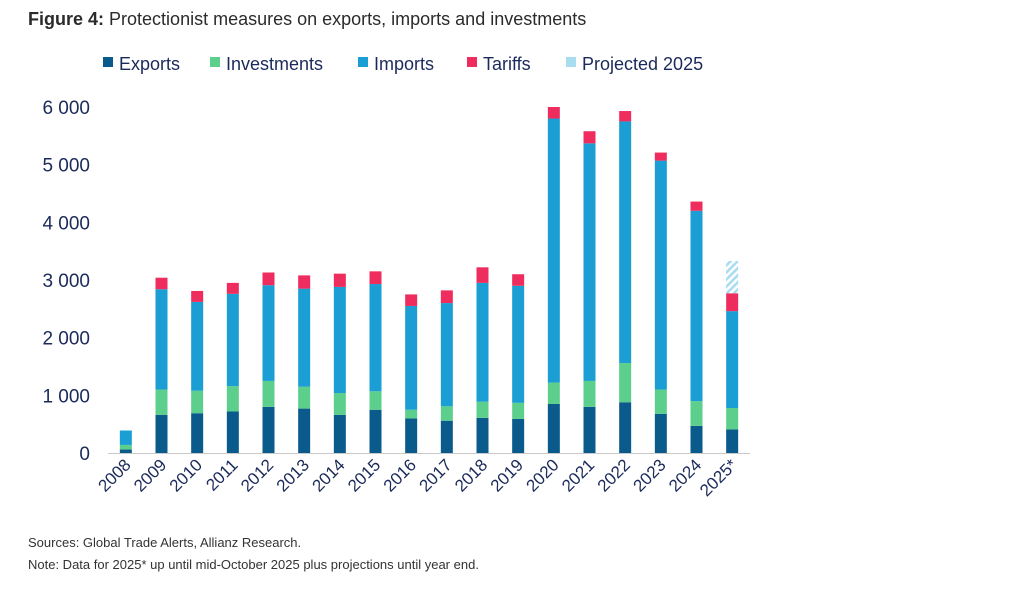 The height and width of the screenshot is (592, 1024). Describe the element at coordinates (660, 275) in the screenshot. I see `bar-imports-2023` at that location.